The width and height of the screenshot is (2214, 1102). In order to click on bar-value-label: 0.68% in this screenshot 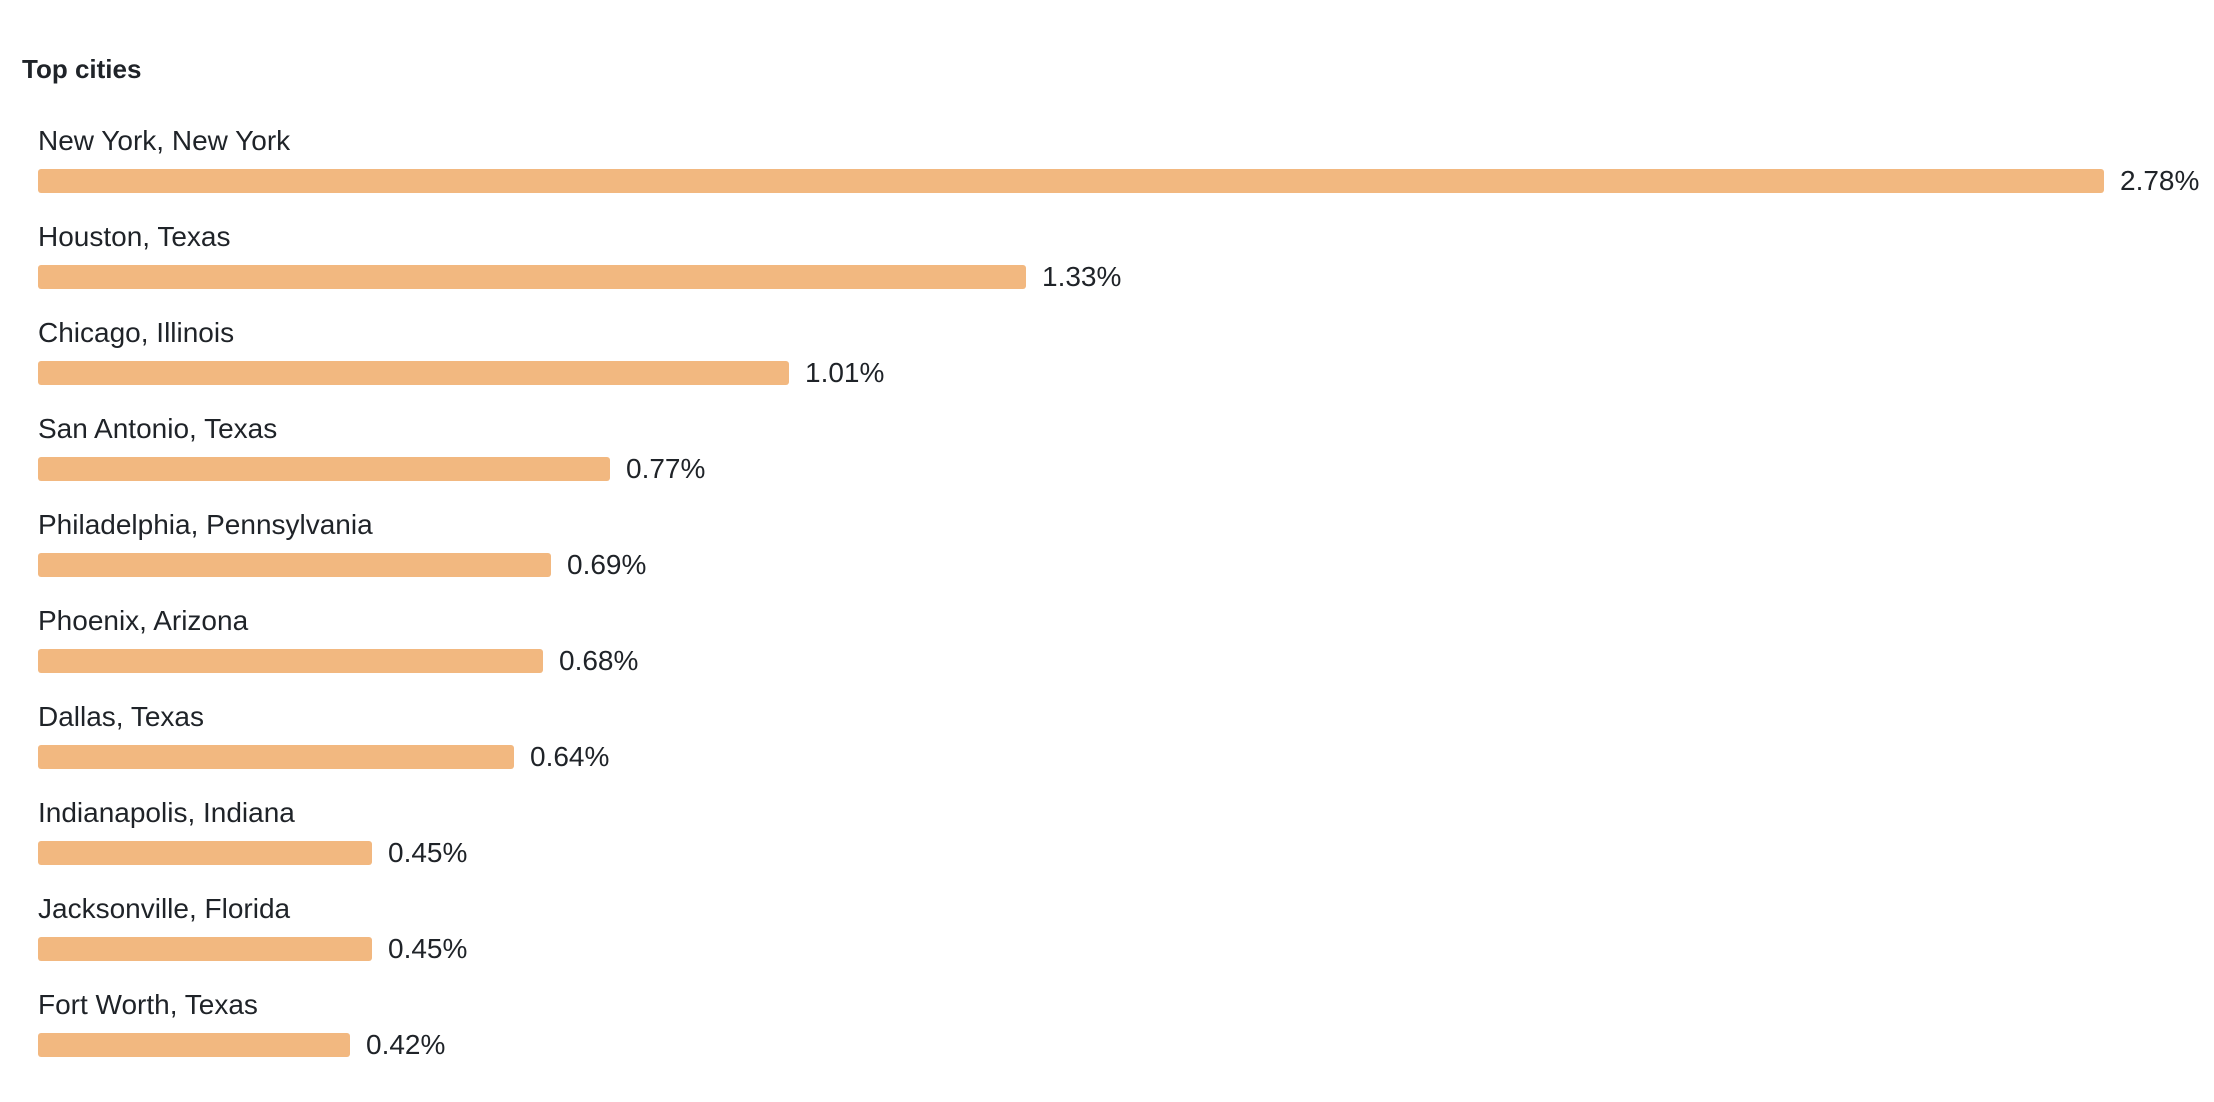, I will do `click(599, 660)`.